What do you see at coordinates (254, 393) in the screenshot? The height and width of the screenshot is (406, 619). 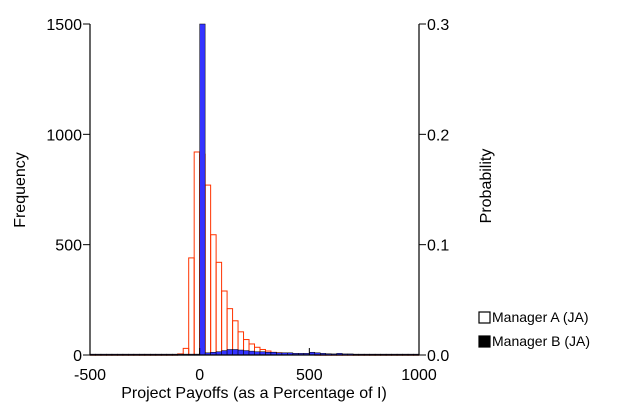 I see `x-axis-title: Project Payoffs (as a Percentage of I)` at bounding box center [254, 393].